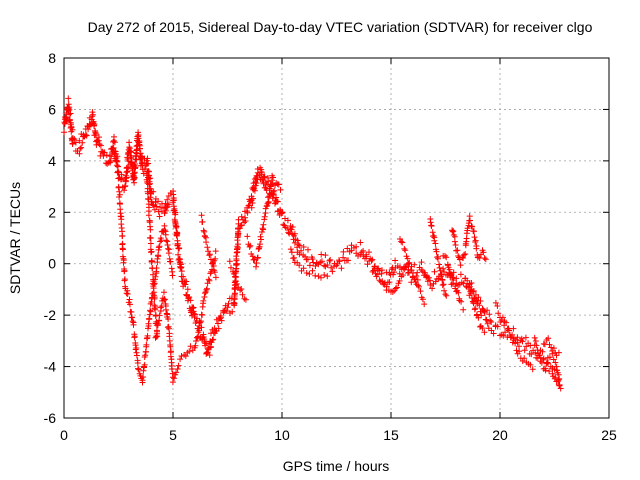 This screenshot has height=480, width=640. I want to click on y-tick-label: -4, so click(50, 367).